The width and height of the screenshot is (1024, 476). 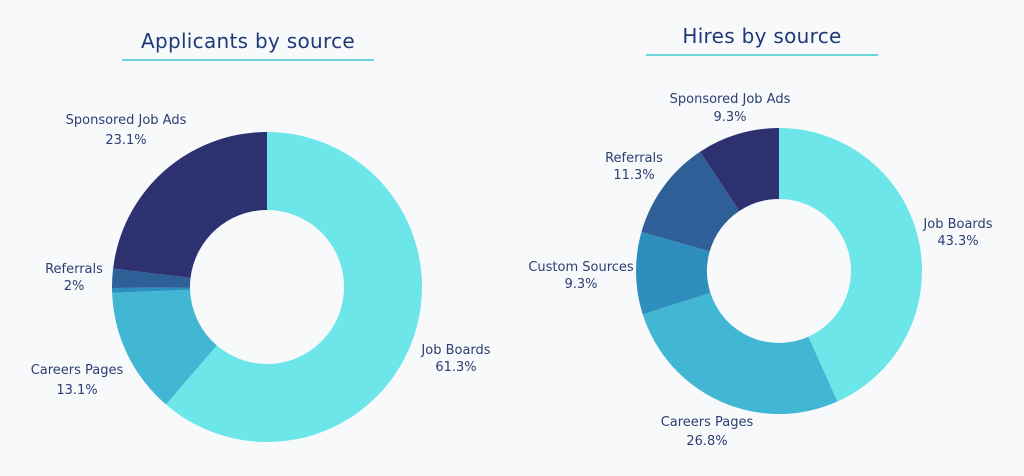 I want to click on hires-label-sponsored-job-ads: Sponsored Job Ads, so click(x=730, y=99).